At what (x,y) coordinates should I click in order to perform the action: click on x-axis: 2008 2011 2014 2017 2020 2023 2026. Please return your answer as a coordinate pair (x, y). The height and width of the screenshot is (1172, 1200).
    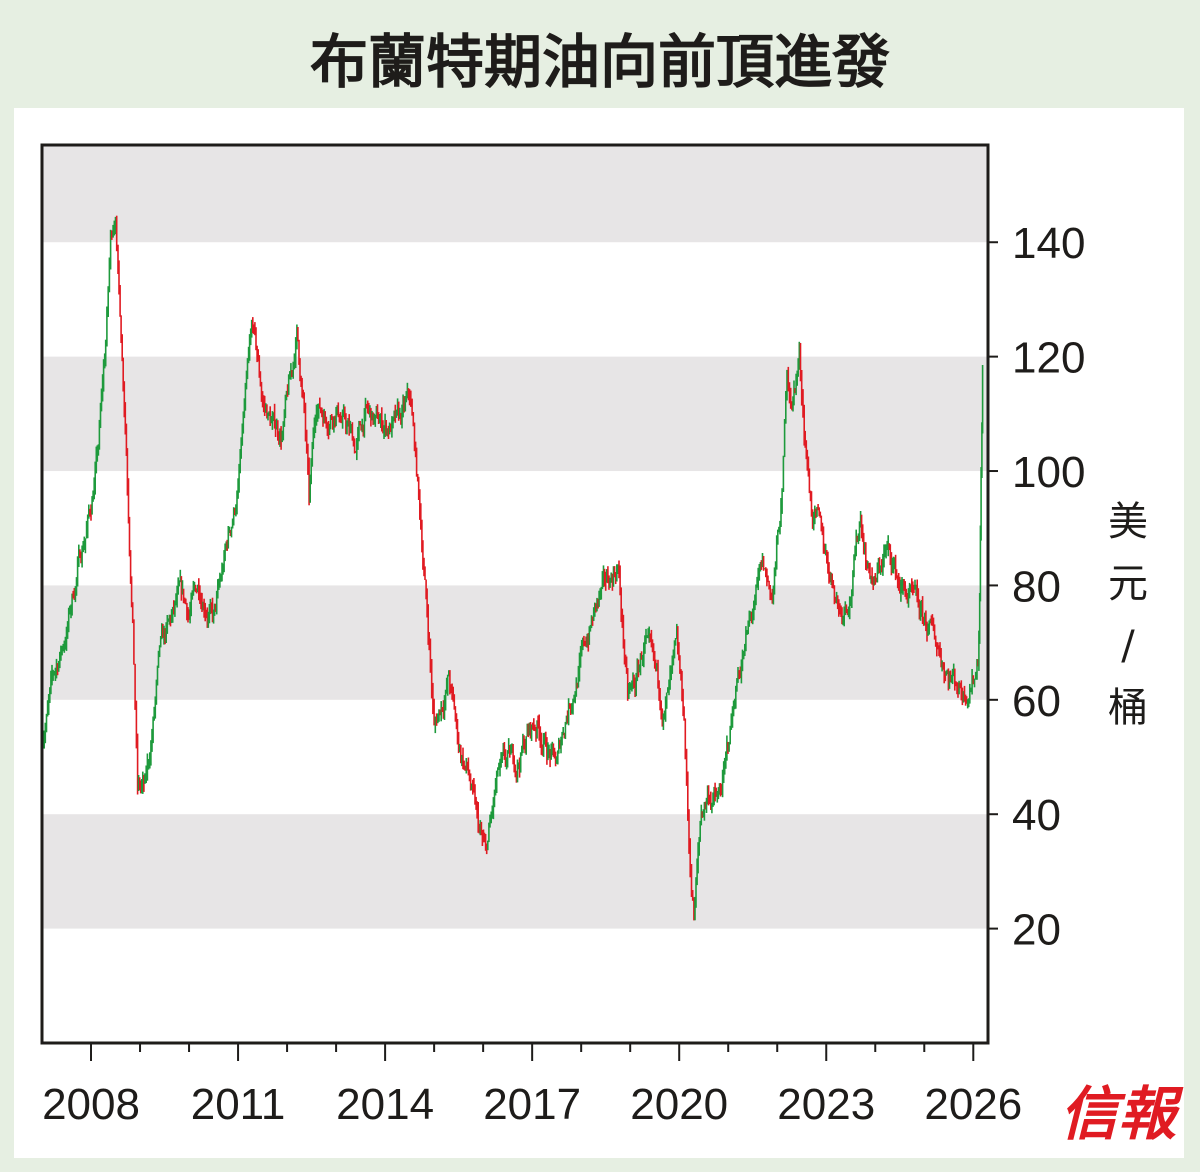
    Looking at the image, I should click on (532, 1086).